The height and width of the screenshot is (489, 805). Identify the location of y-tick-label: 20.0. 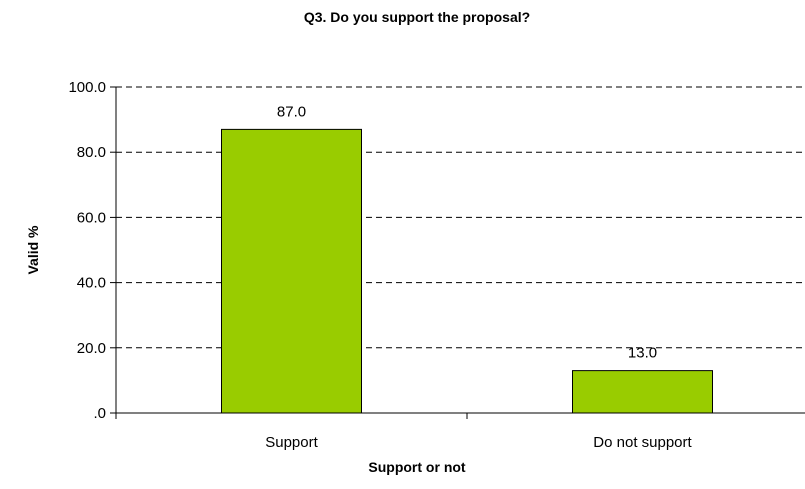
(91, 348).